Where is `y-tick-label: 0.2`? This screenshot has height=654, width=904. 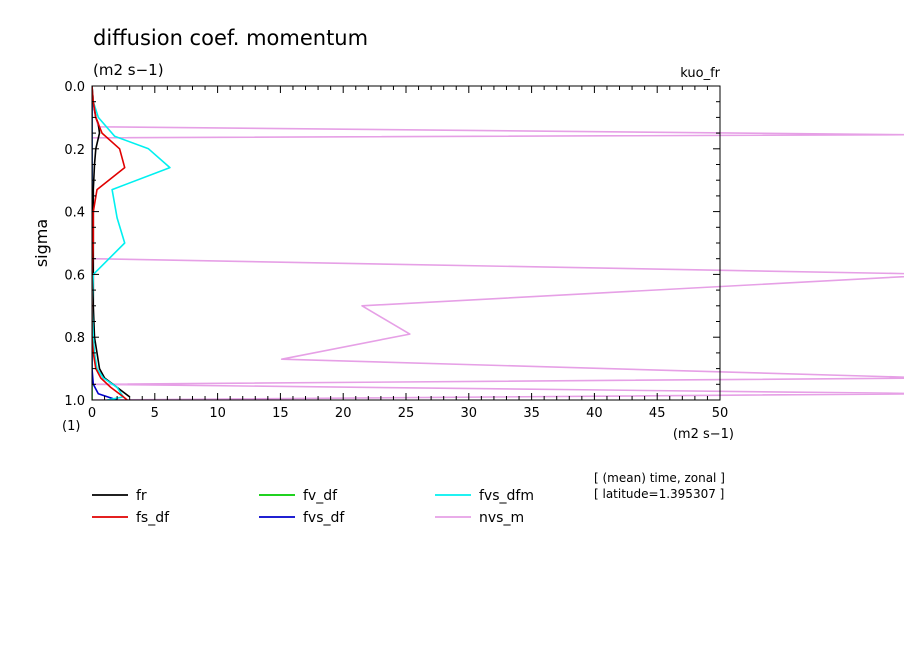 y-tick-label: 0.2 is located at coordinates (74, 150).